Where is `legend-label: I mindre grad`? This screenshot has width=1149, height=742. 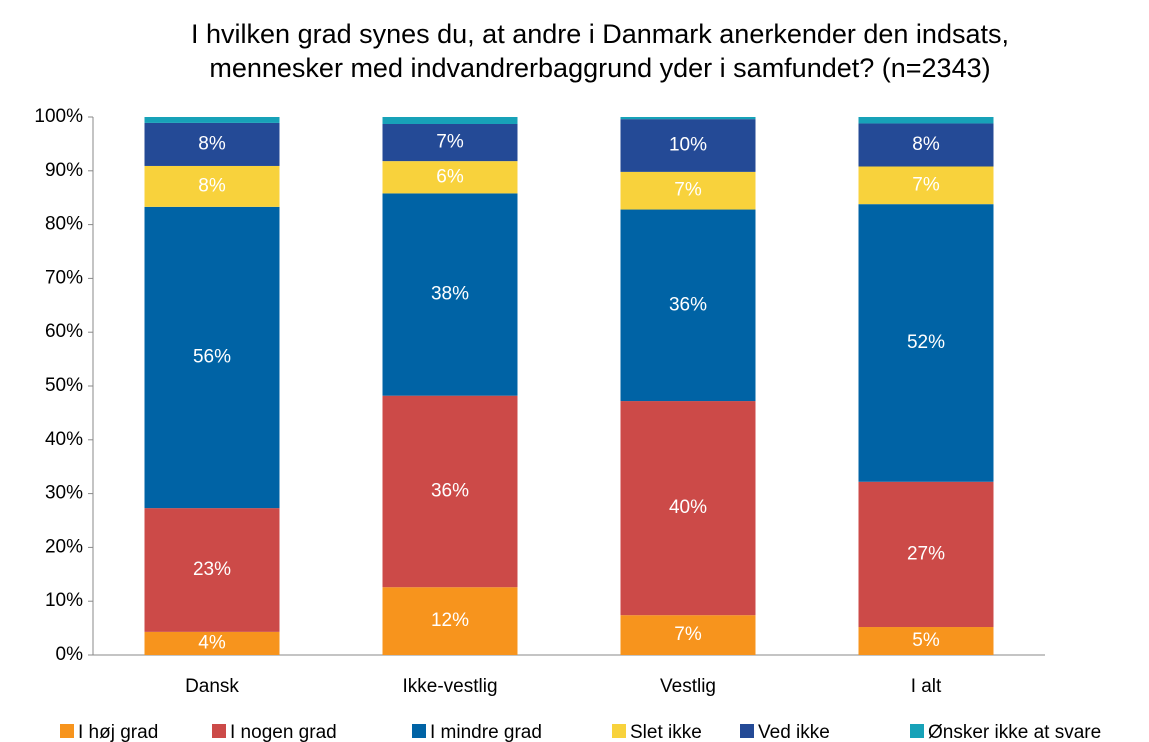 legend-label: I mindre grad is located at coordinates (486, 732).